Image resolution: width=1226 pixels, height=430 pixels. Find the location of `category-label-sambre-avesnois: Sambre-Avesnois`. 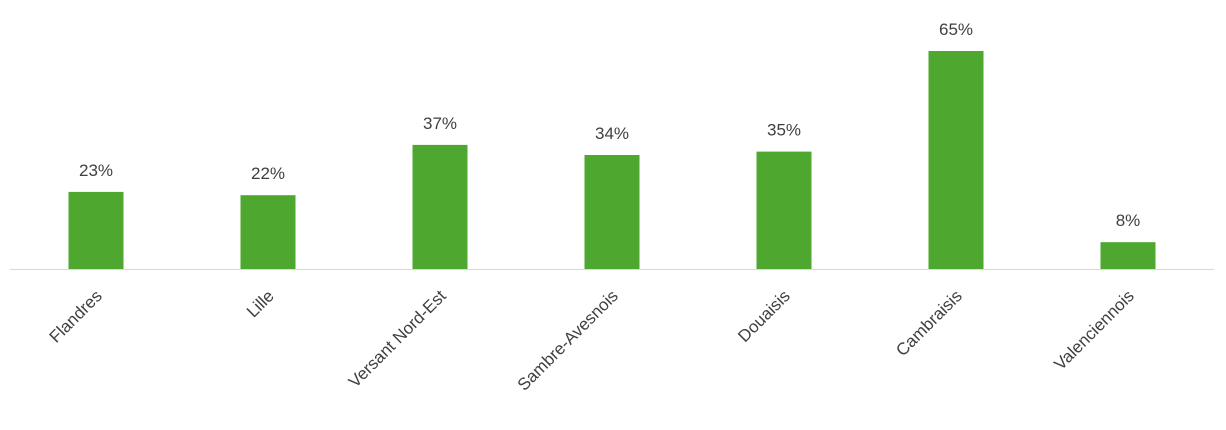

category-label-sambre-avesnois: Sambre-Avesnois is located at coordinates (568, 340).